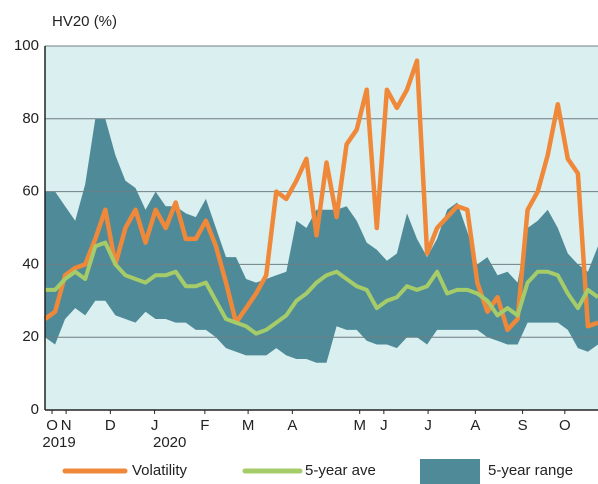 Image resolution: width=598 pixels, height=484 pixels. I want to click on y-tick-label: 40, so click(30, 263).